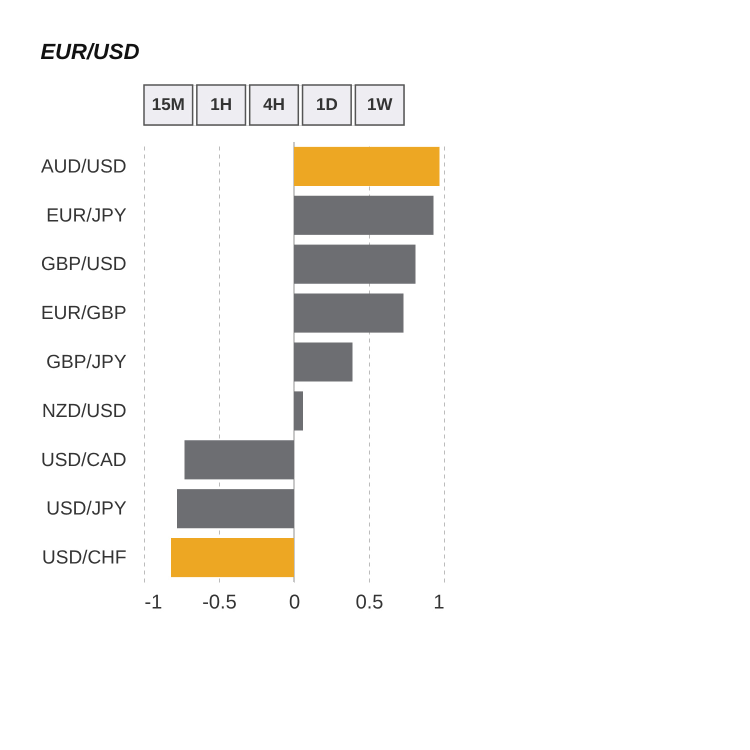 The image size is (750, 750). What do you see at coordinates (221, 104) in the screenshot?
I see `text: 1H` at bounding box center [221, 104].